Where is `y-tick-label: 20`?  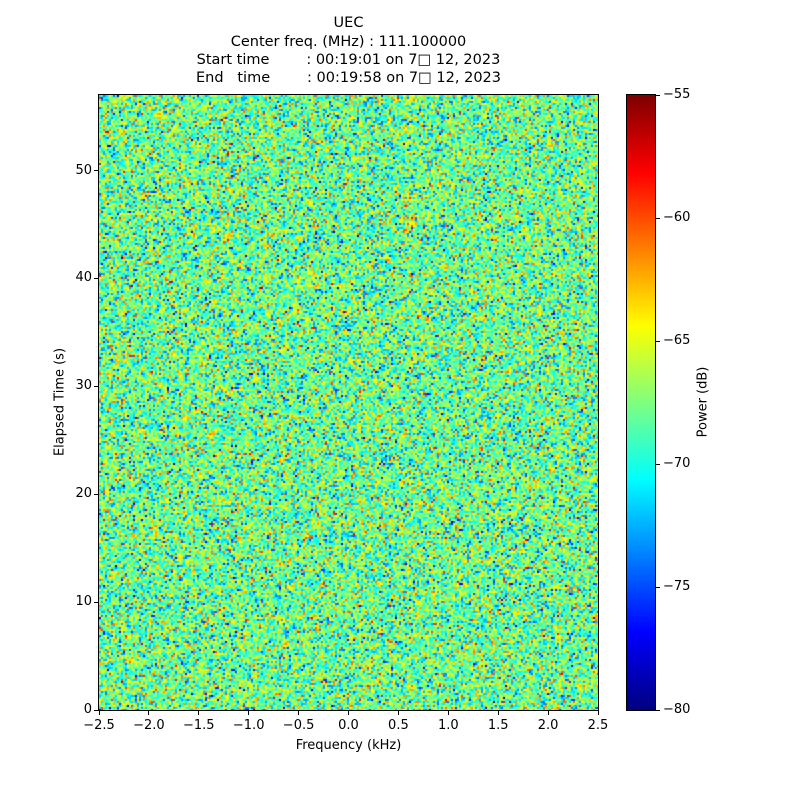
y-tick-label: 20 is located at coordinates (83, 494).